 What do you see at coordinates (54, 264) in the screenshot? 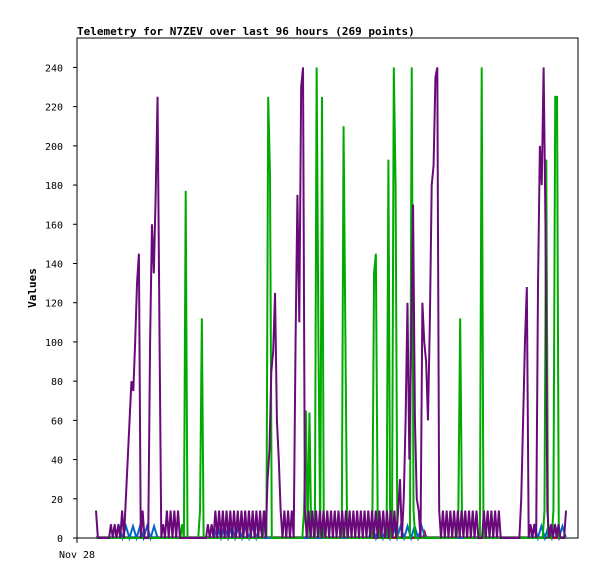
I see `y-tick-label: 140` at bounding box center [54, 264].